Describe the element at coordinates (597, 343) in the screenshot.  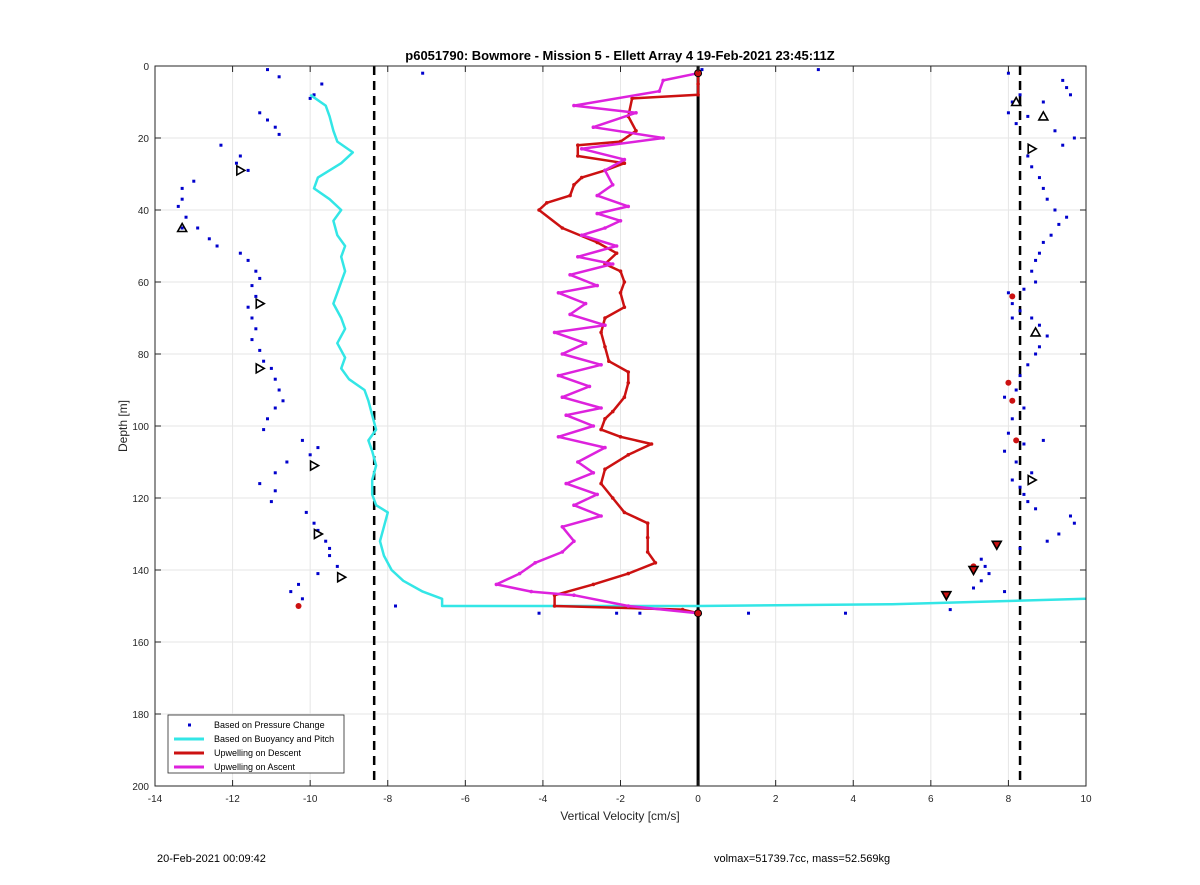
I see `upwelling-on-ascentline` at that location.